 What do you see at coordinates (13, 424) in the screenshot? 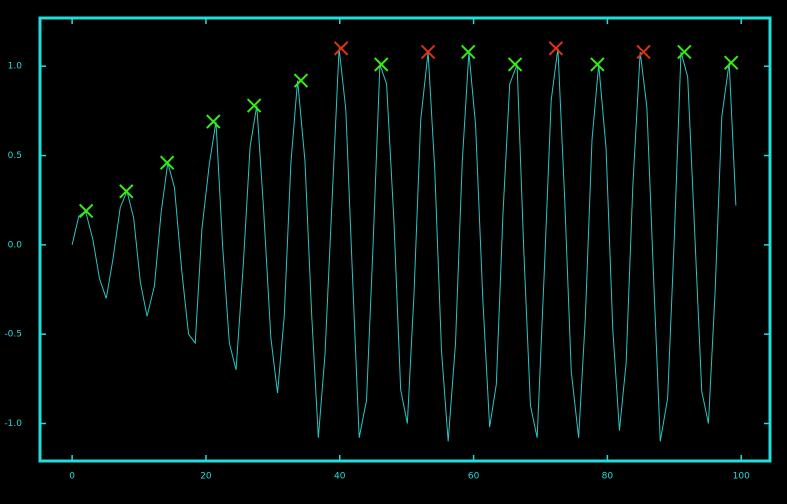
I see `y-tick-label: -1.0` at bounding box center [13, 424].